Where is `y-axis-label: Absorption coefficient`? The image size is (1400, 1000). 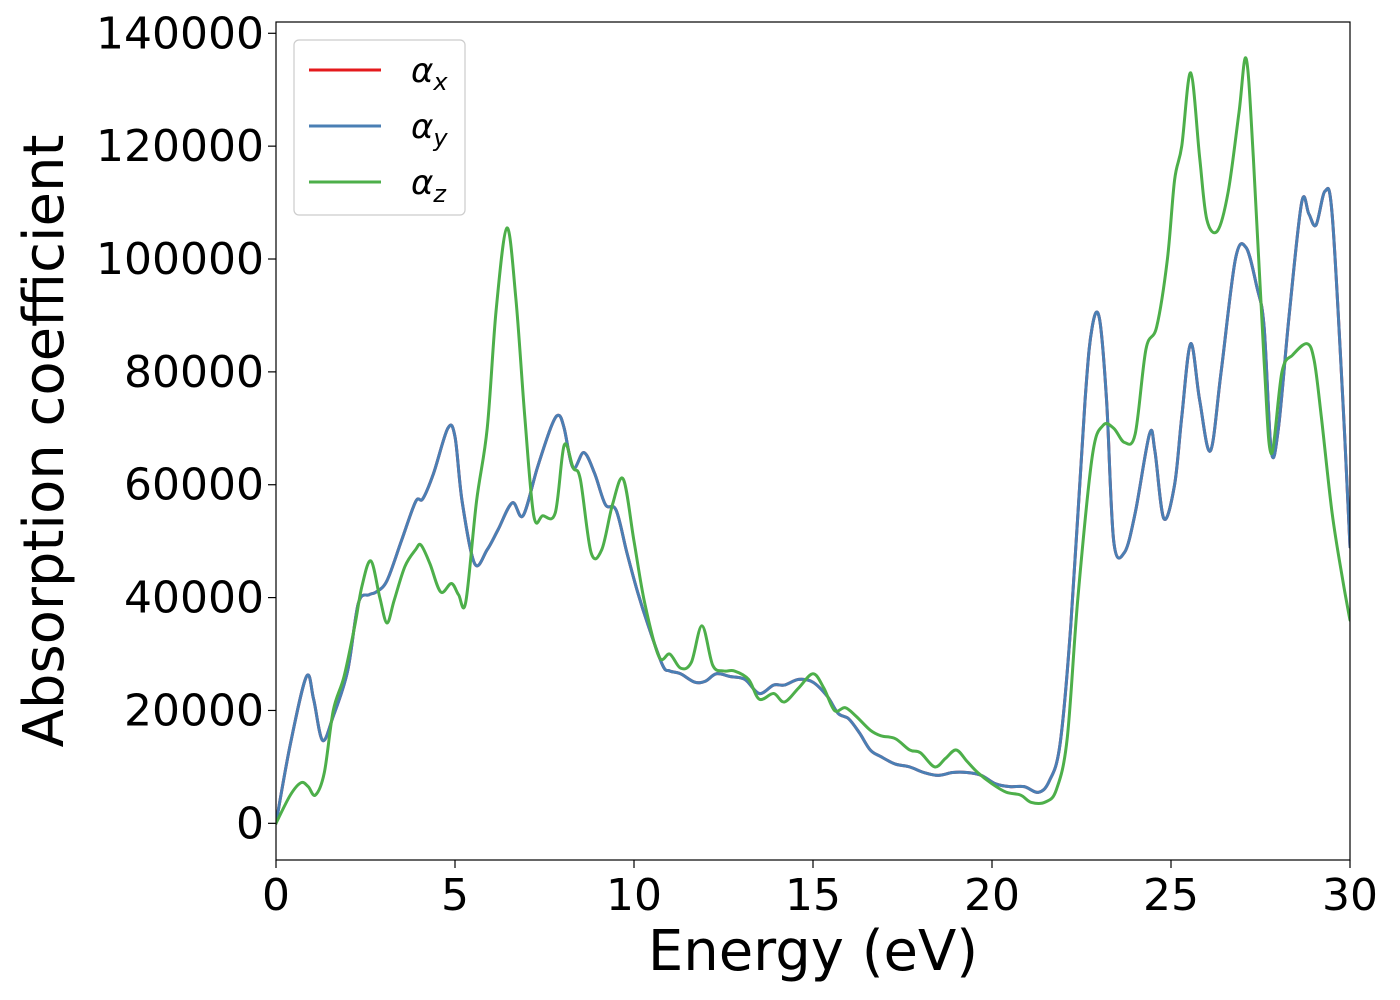 y-axis-label: Absorption coefficient is located at coordinates (44, 441).